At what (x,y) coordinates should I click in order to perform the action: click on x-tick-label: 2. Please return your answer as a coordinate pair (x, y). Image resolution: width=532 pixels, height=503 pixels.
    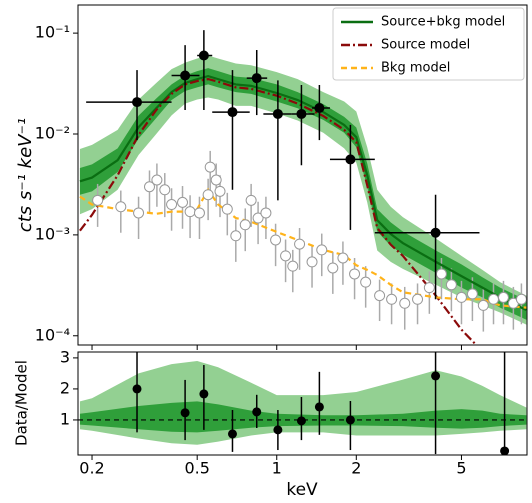
    Looking at the image, I should click on (356, 468).